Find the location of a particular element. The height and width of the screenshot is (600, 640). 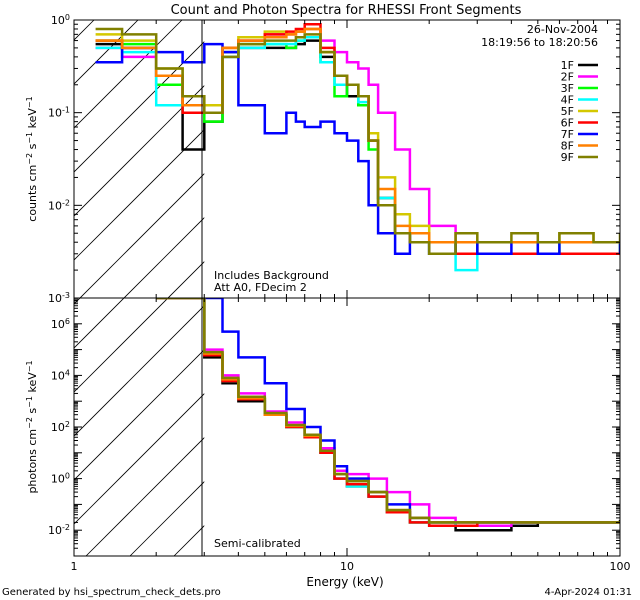

footer-generated-by: Generated by hsi_spectrum_check_dets.pro is located at coordinates (111, 592).